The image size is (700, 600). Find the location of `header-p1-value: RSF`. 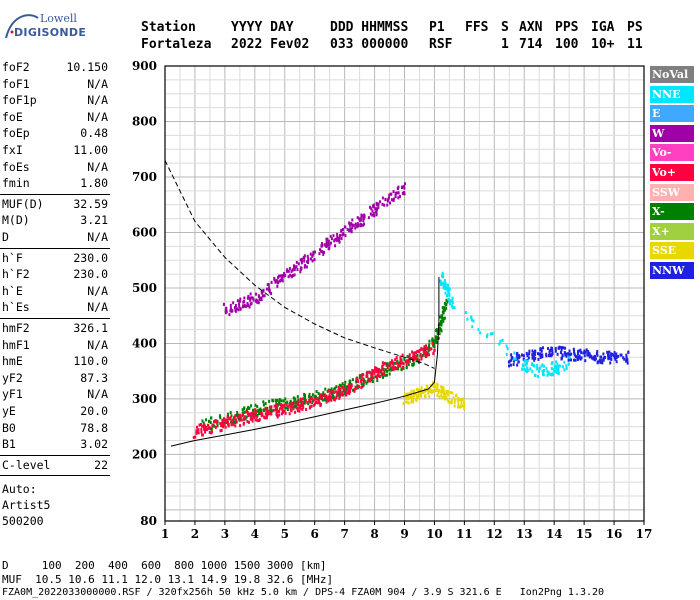

header-p1-value: RSF is located at coordinates (441, 44).